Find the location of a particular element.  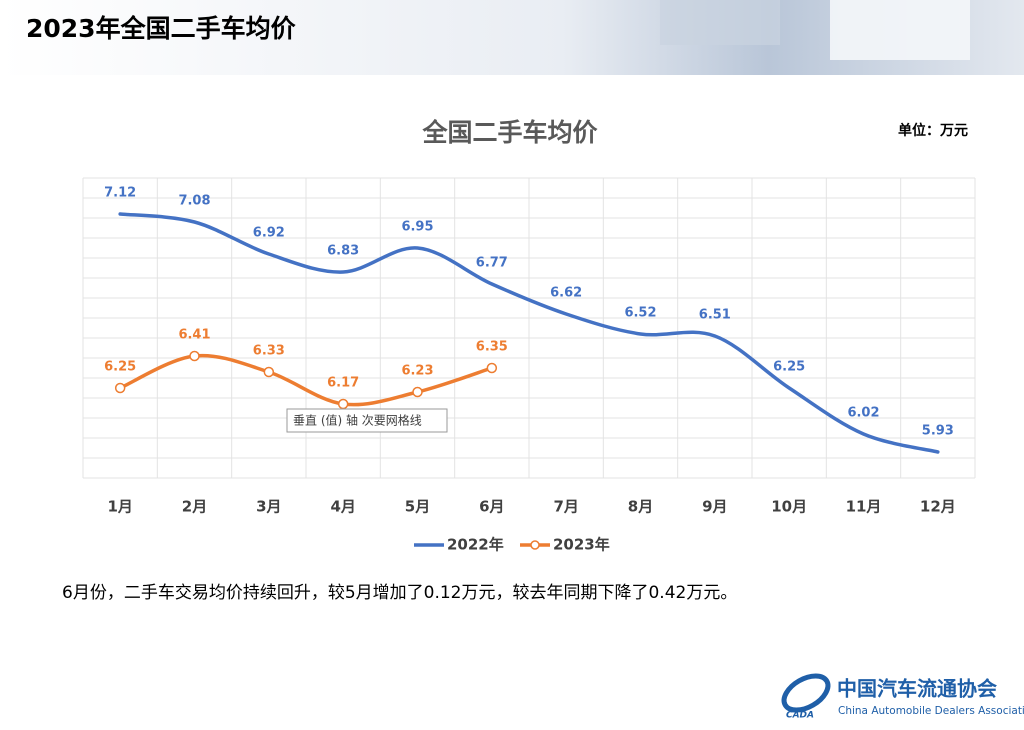

data-label: 6.92 is located at coordinates (269, 233).